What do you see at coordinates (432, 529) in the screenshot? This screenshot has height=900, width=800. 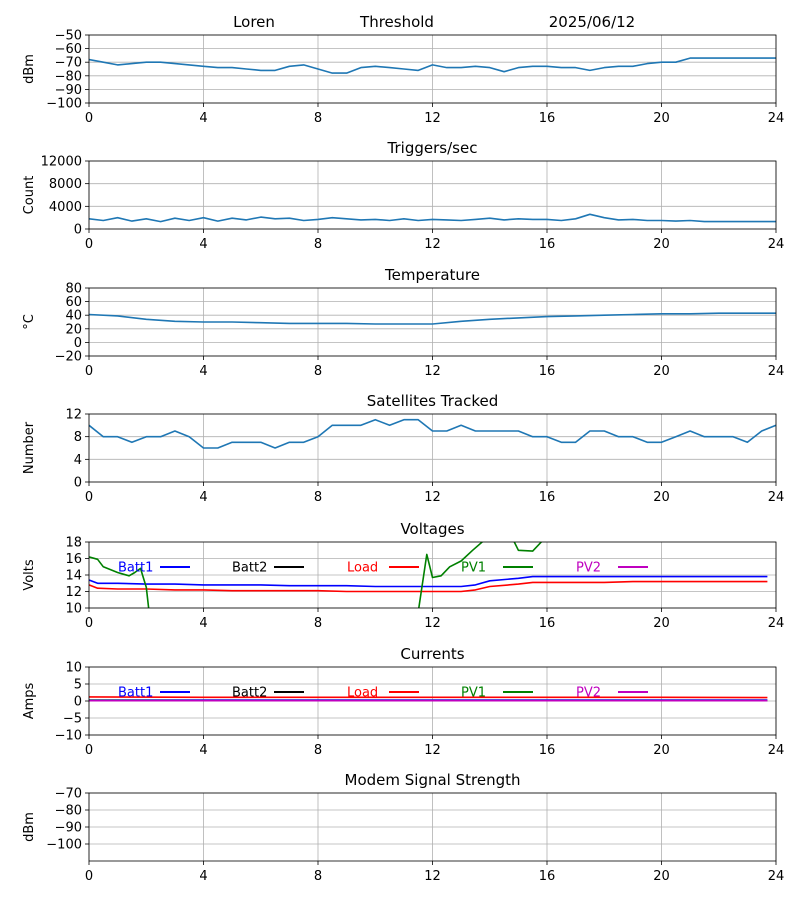 I see `panel-title: Voltages` at bounding box center [432, 529].